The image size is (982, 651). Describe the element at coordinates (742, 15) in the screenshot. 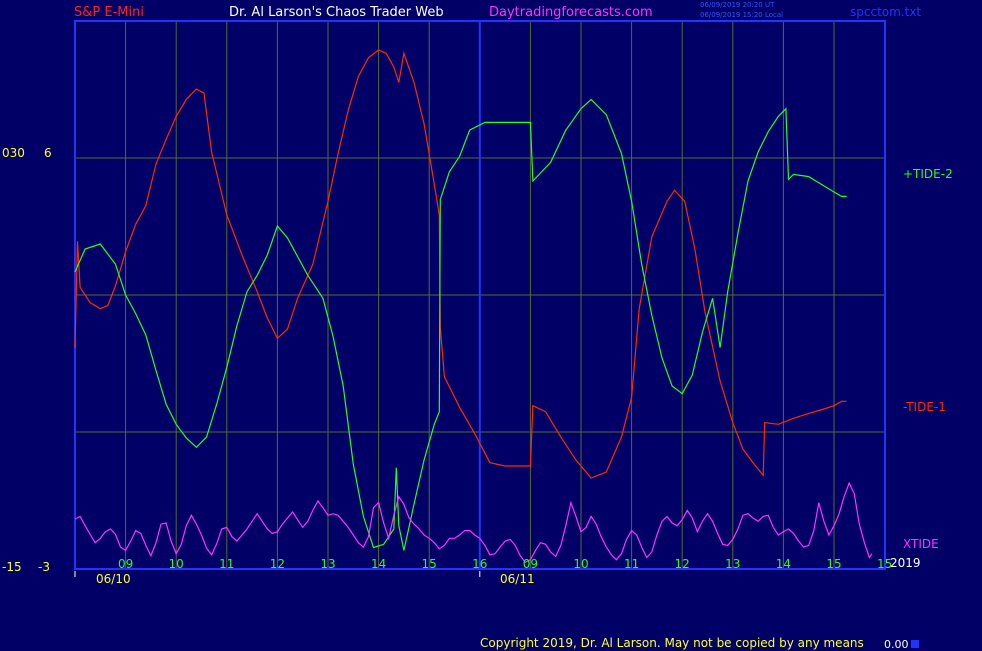

I see `timestamp-local: 06/09/2019 15:20 Local` at that location.